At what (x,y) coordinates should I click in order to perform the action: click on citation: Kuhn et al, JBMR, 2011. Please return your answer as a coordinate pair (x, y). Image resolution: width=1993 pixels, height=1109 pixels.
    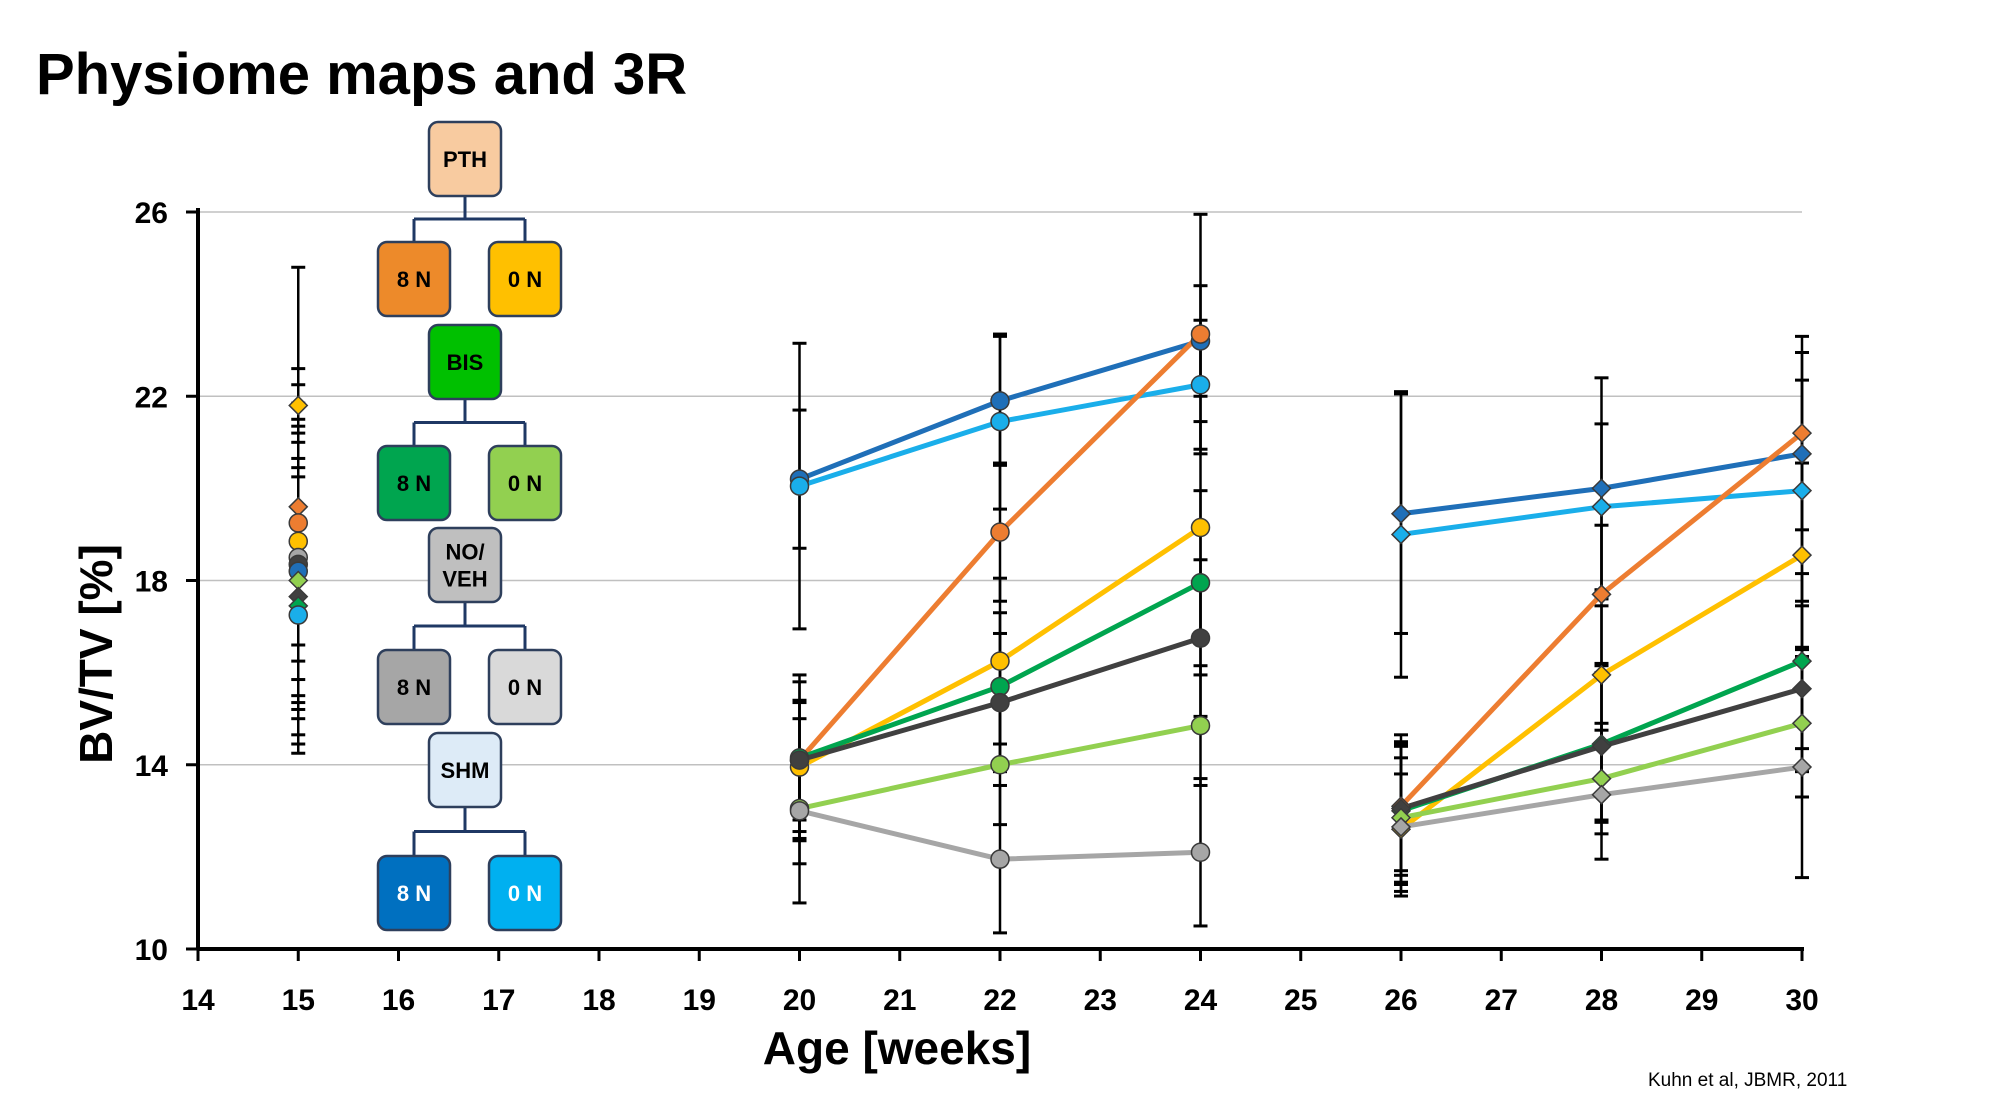
    Looking at the image, I should click on (1748, 1080).